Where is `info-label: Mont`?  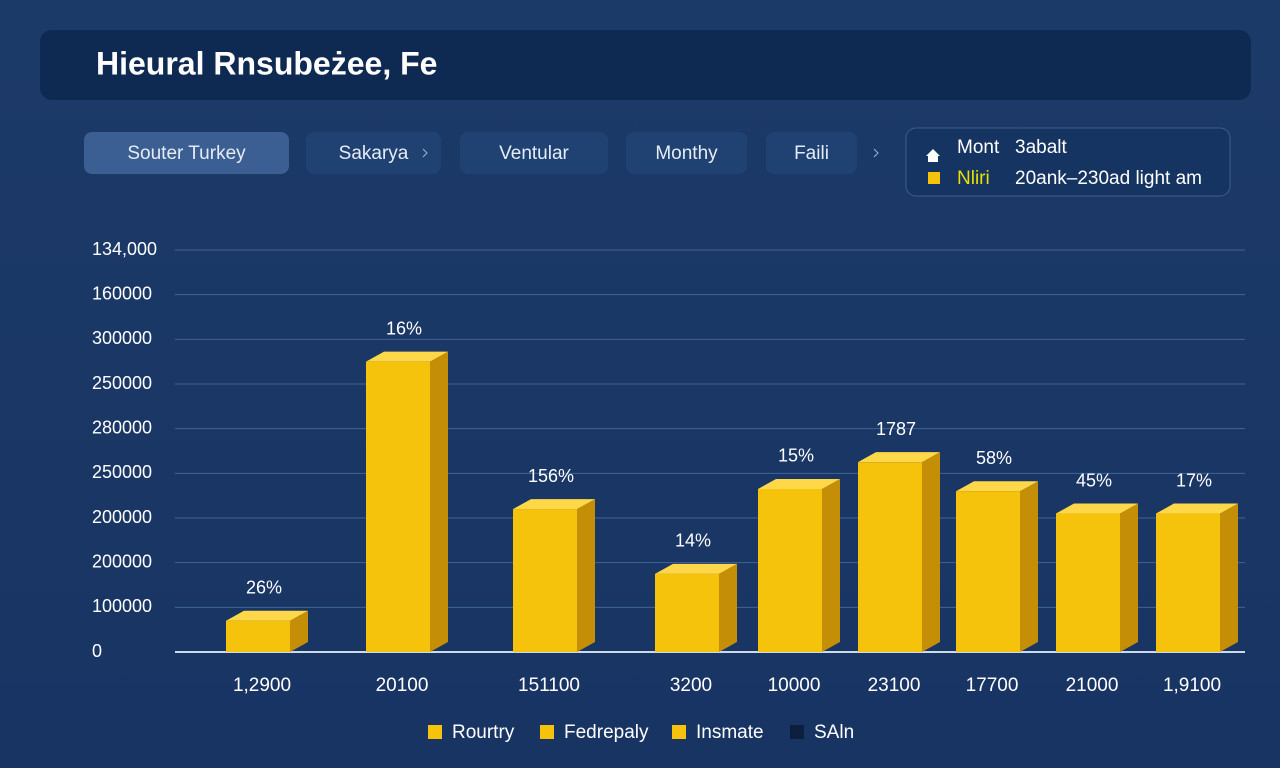 info-label: Mont is located at coordinates (978, 147).